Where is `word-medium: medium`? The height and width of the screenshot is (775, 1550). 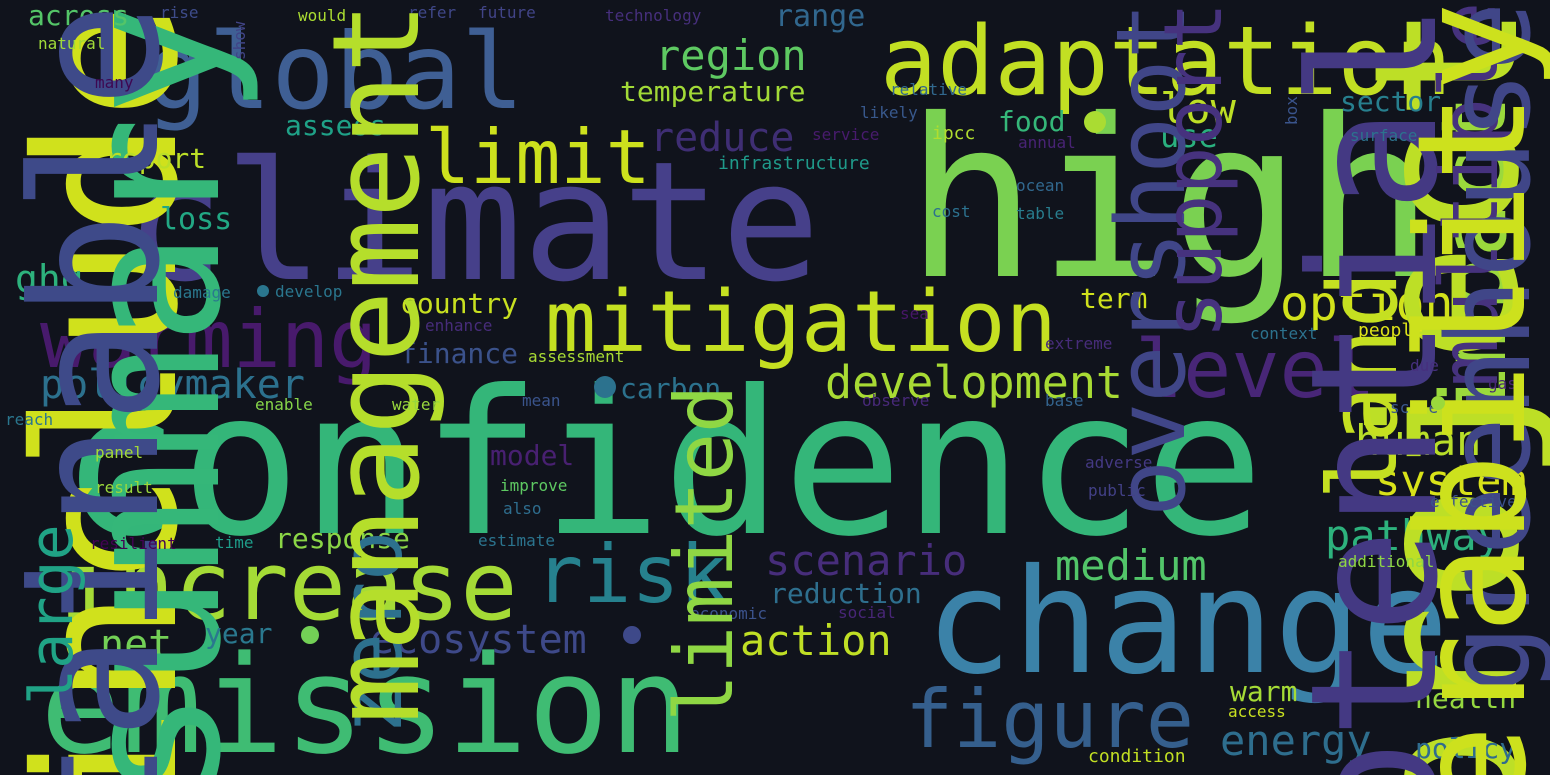 word-medium: medium is located at coordinates (1131, 565).